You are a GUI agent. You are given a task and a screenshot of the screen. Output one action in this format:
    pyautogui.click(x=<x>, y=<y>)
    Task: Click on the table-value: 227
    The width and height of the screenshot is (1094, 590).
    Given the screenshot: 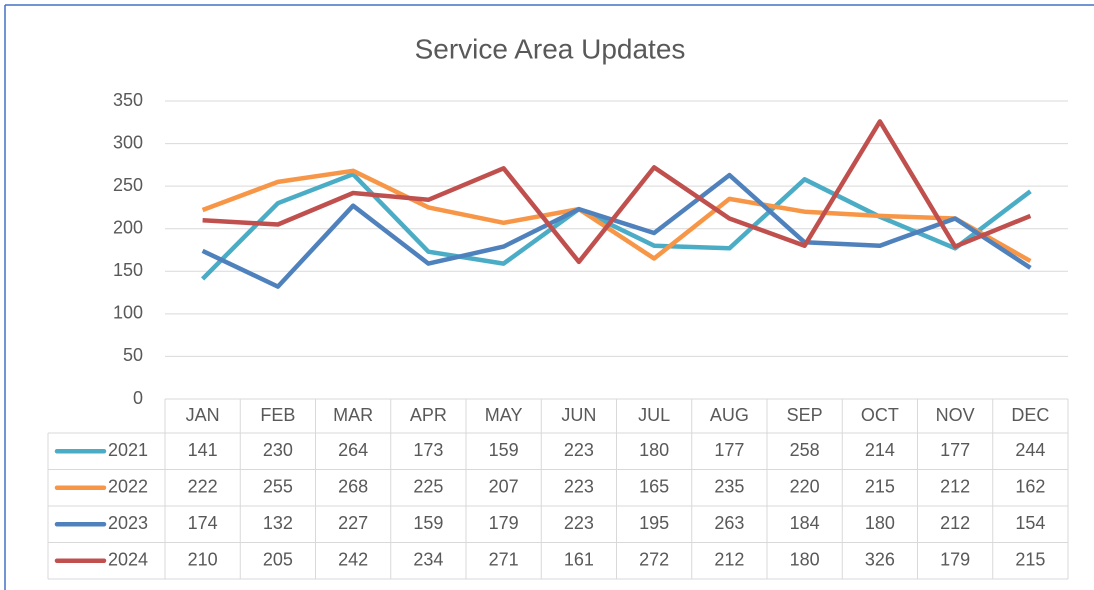 What is the action you would take?
    pyautogui.click(x=353, y=523)
    